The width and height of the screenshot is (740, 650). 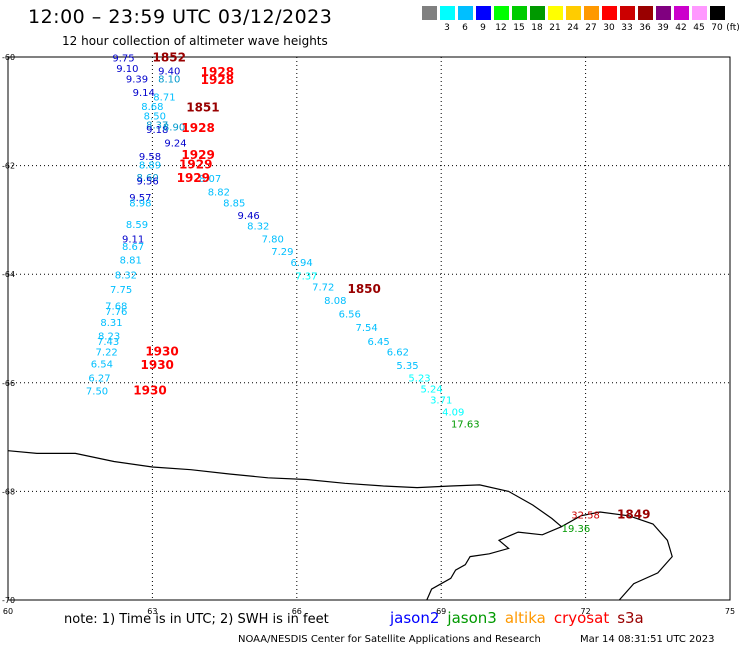 What do you see at coordinates (297, 611) in the screenshot?
I see `lon-tick-label: 66` at bounding box center [297, 611].